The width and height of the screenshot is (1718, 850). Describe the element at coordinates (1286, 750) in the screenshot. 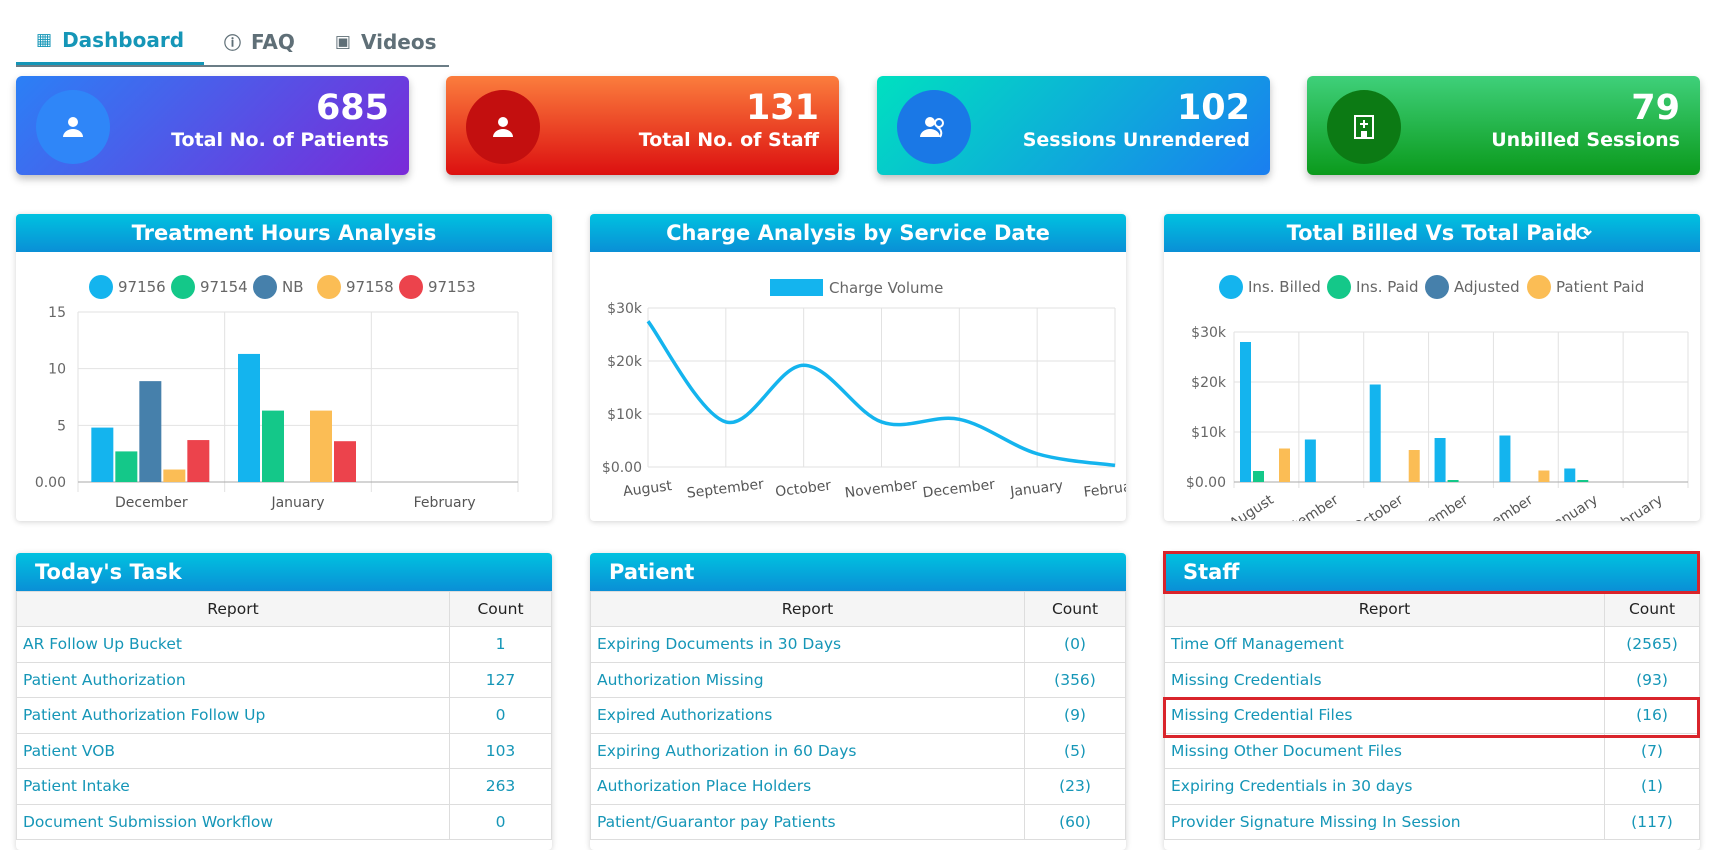

I see `report-link: Missing Other Document Files` at that location.